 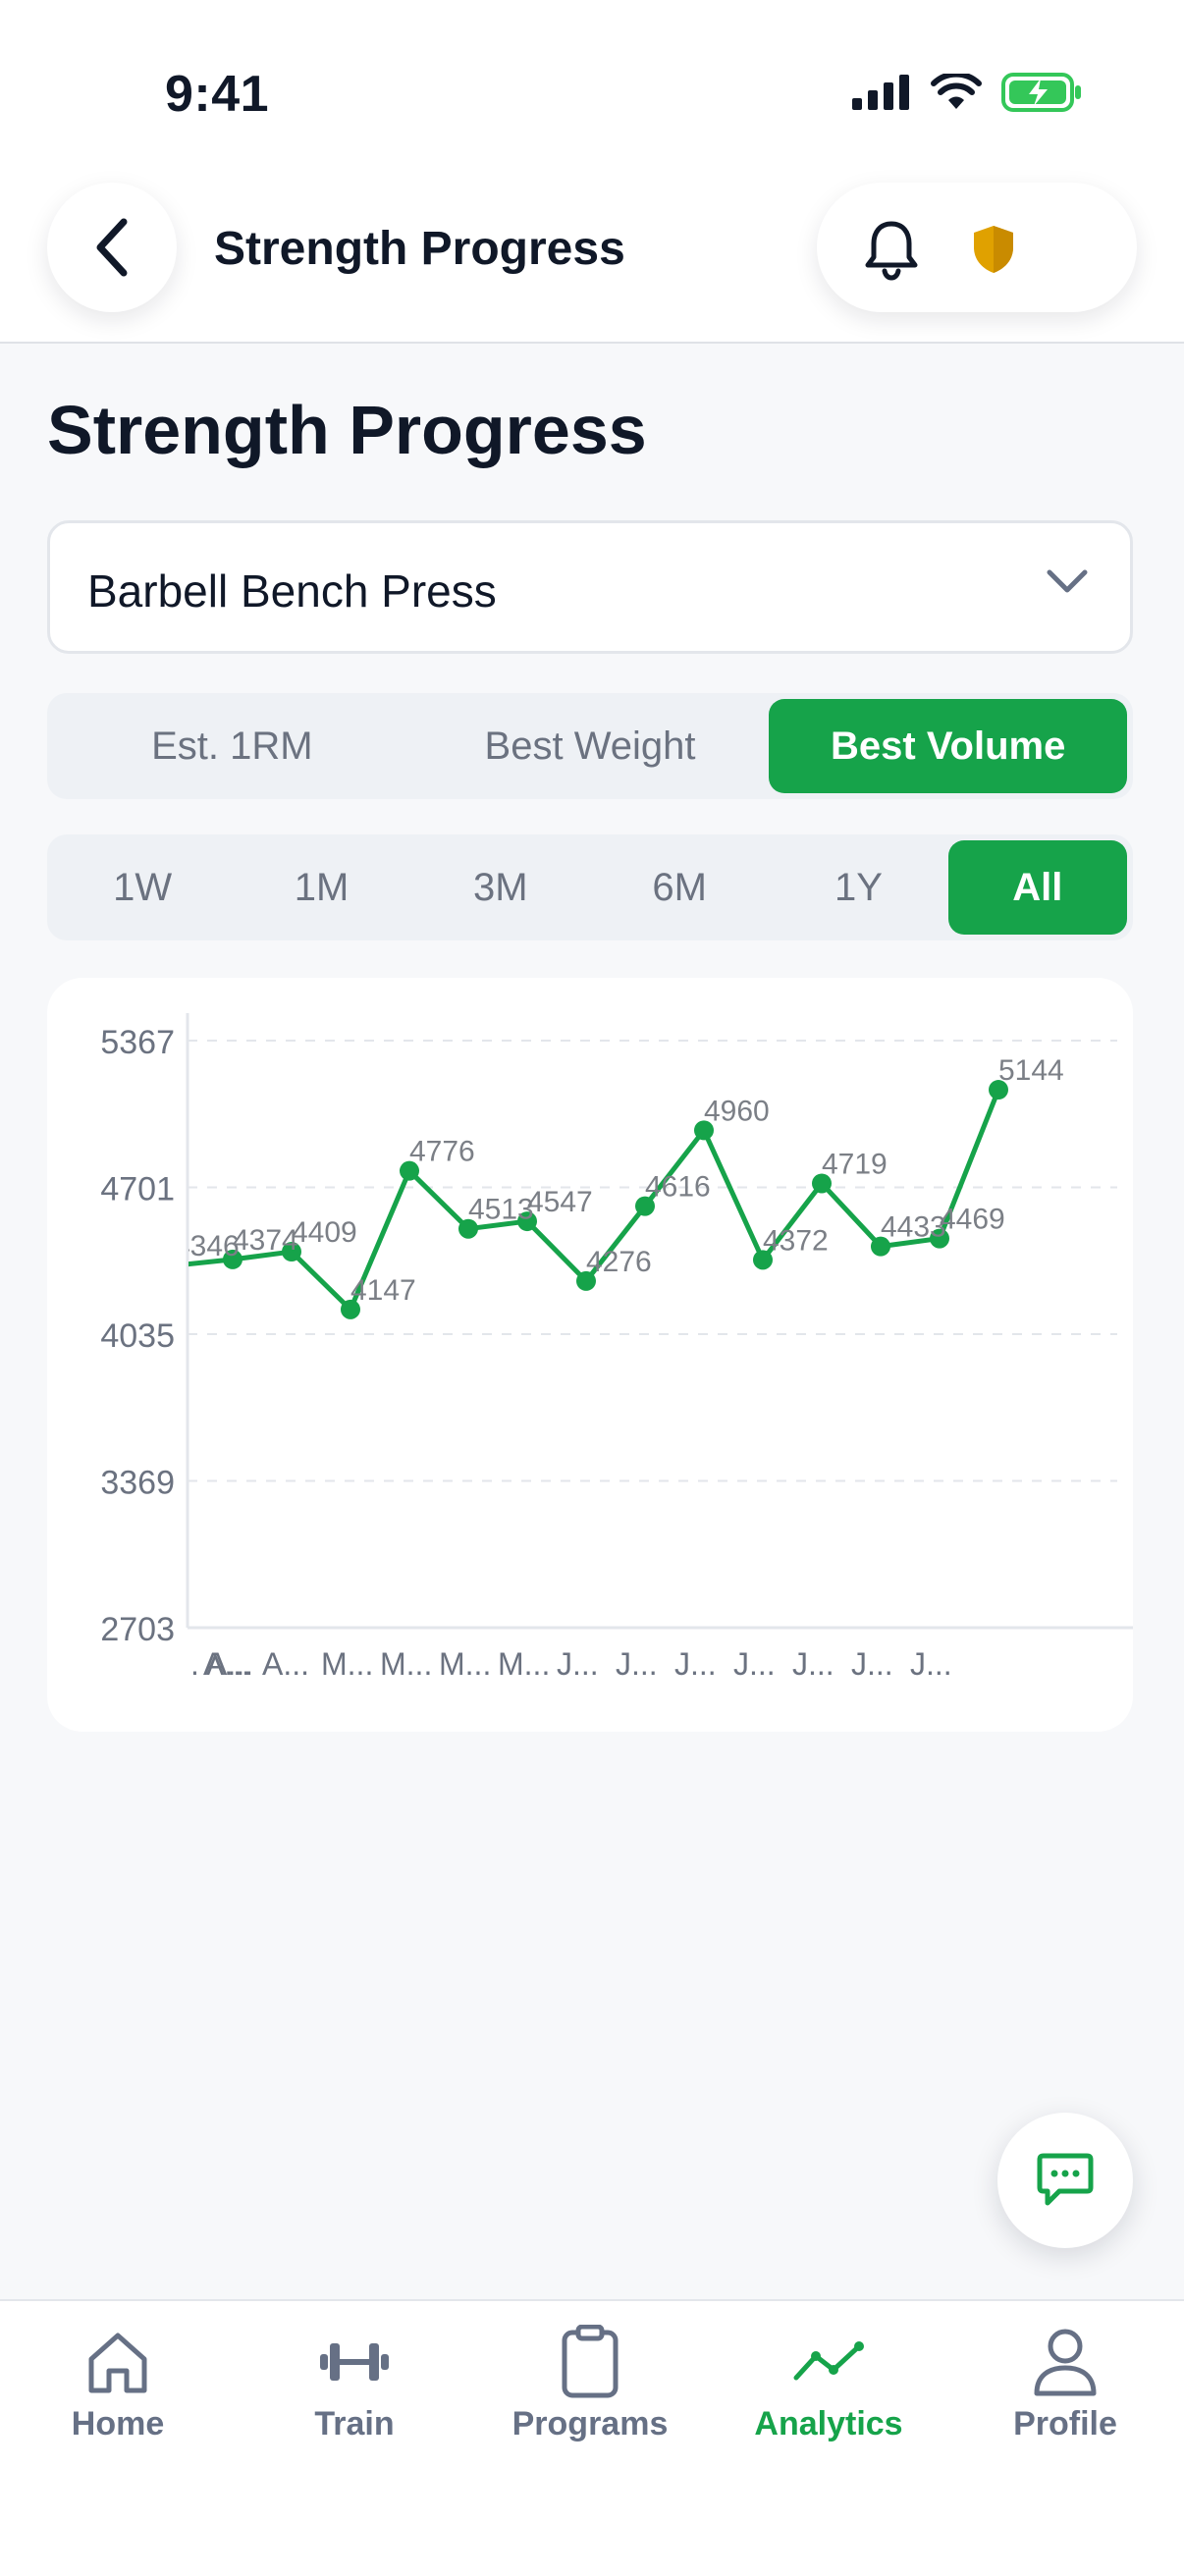 I want to click on range-6m: 6M, so click(x=679, y=887).